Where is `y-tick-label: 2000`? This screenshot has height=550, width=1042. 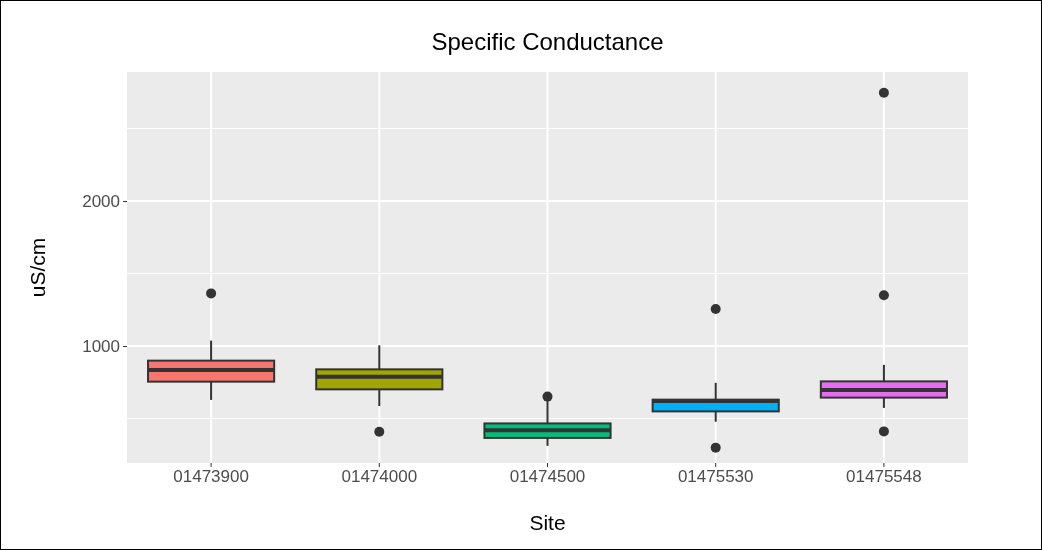
y-tick-label: 2000 is located at coordinates (101, 201).